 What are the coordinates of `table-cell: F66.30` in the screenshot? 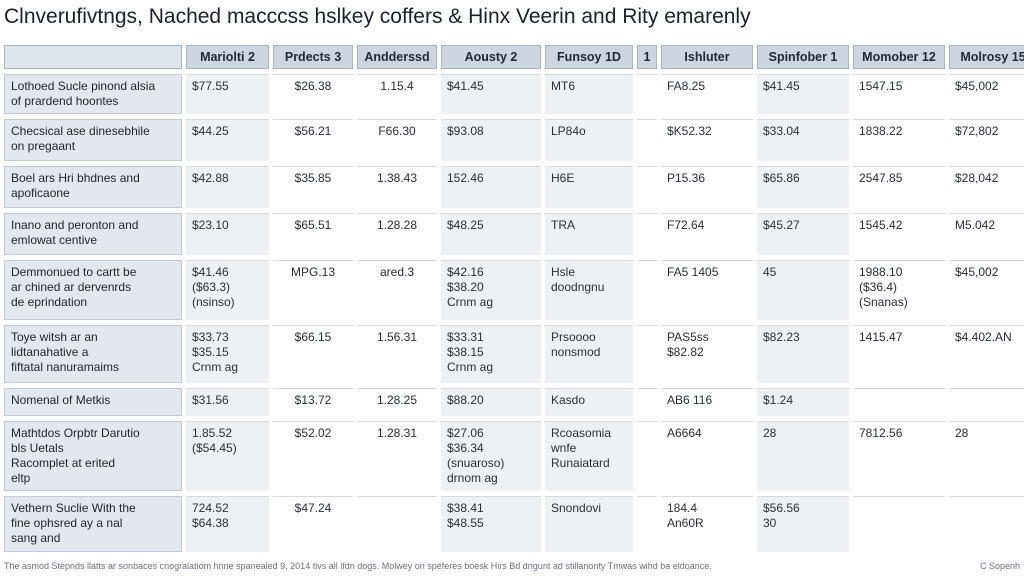 It's located at (397, 140).